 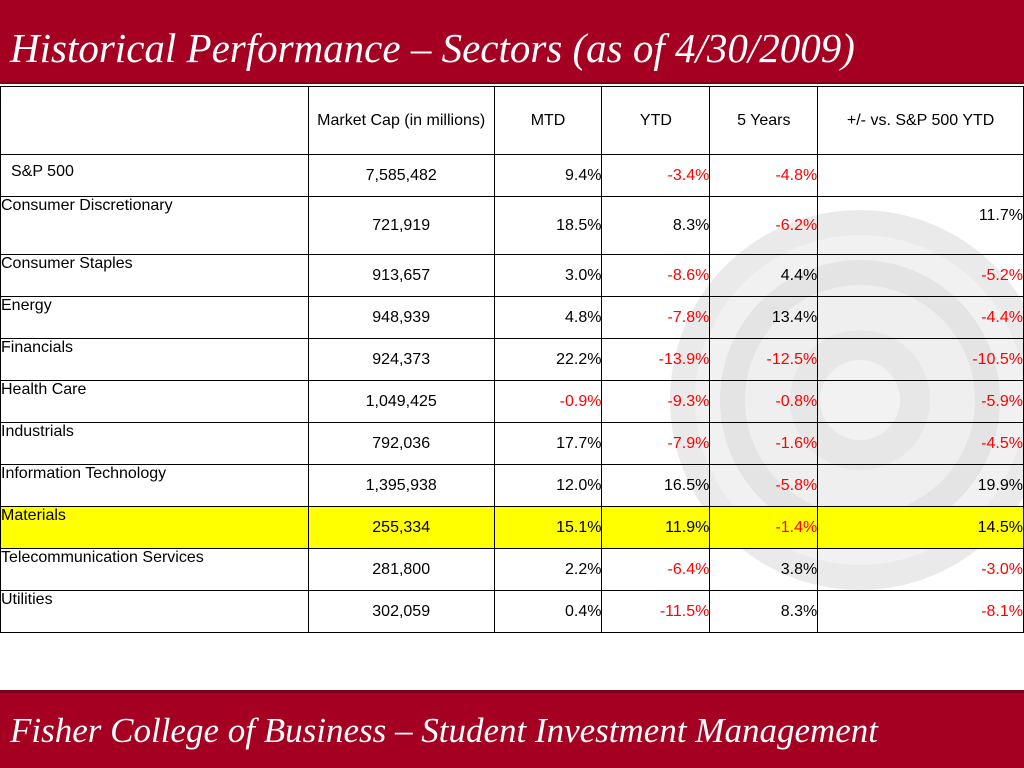 I want to click on market-cap-cell: 721,919, so click(x=401, y=225).